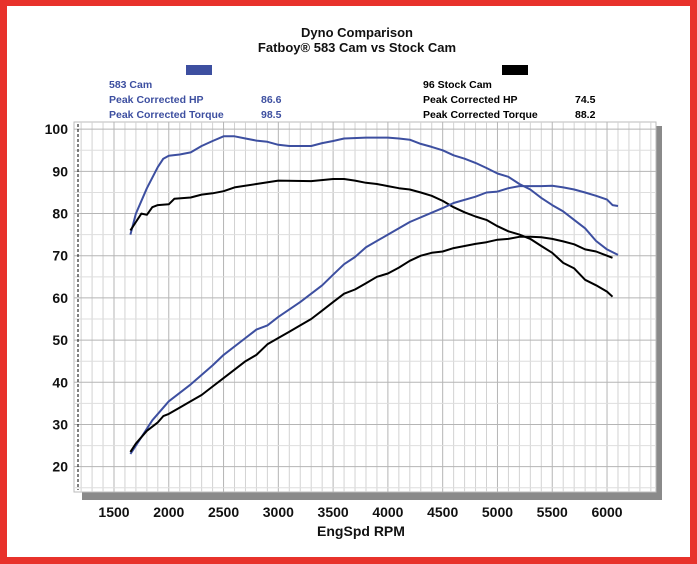 The width and height of the screenshot is (697, 564). Describe the element at coordinates (372, 496) in the screenshot. I see `plot-shadow-bottom` at that location.